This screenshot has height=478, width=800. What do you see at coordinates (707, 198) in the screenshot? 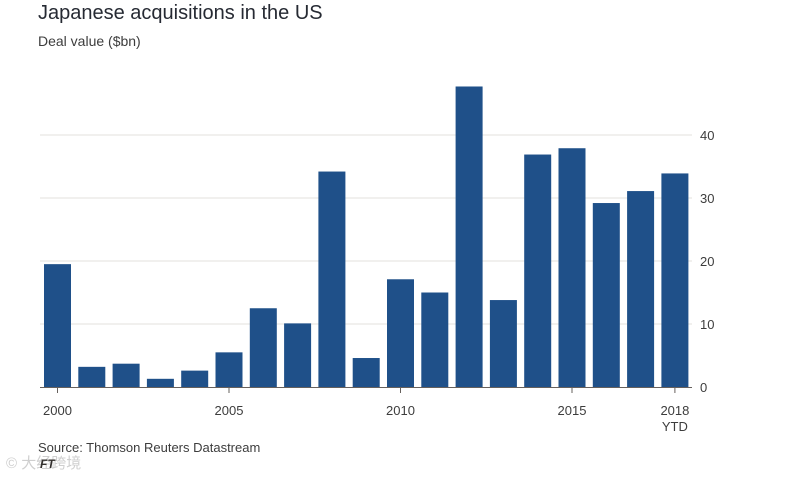
I see `y-tick-label: 30` at bounding box center [707, 198].